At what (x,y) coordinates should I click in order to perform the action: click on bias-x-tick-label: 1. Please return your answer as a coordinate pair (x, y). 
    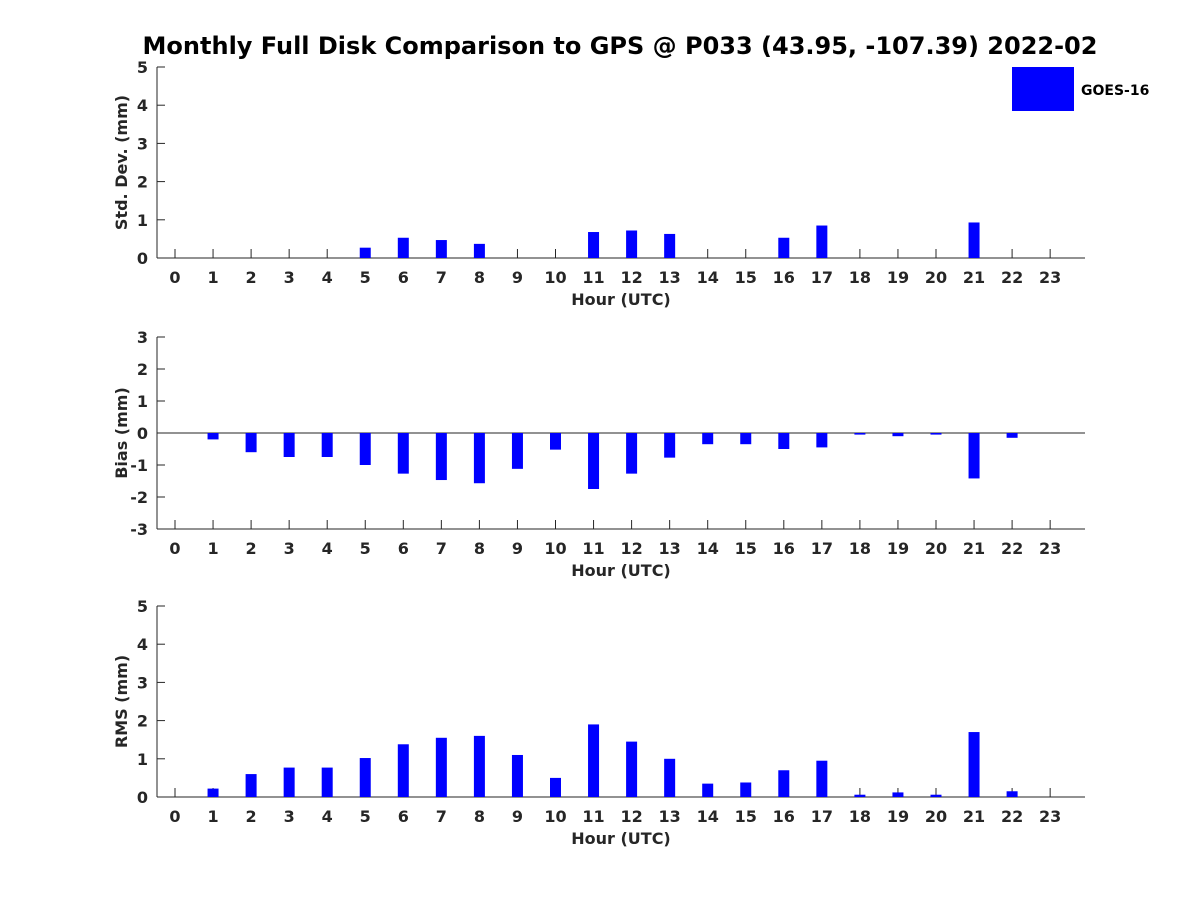
    Looking at the image, I should click on (212, 548).